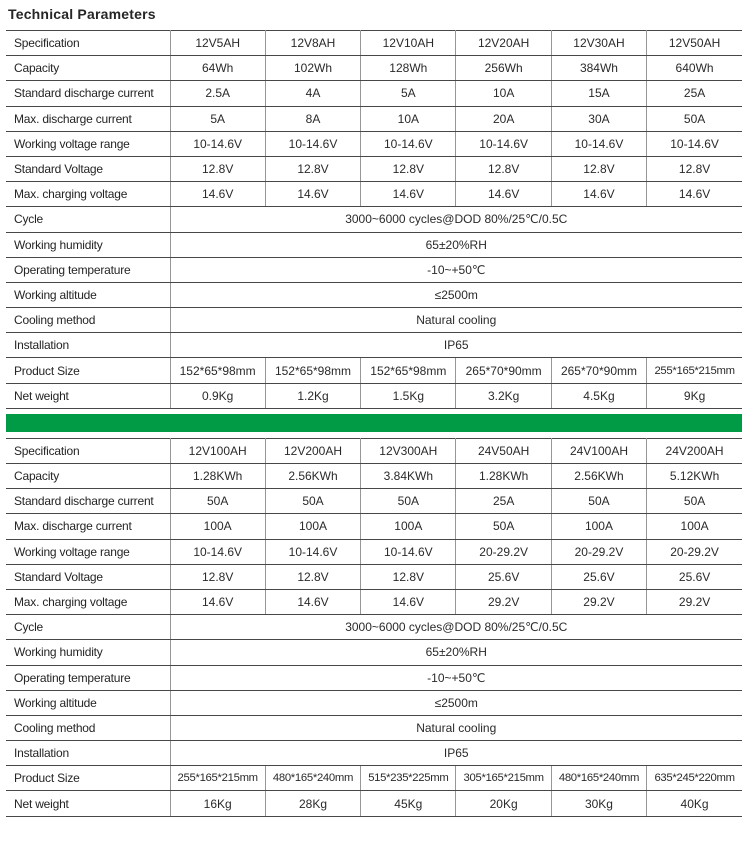  Describe the element at coordinates (503, 803) in the screenshot. I see `value-cell: 20Kg` at that location.